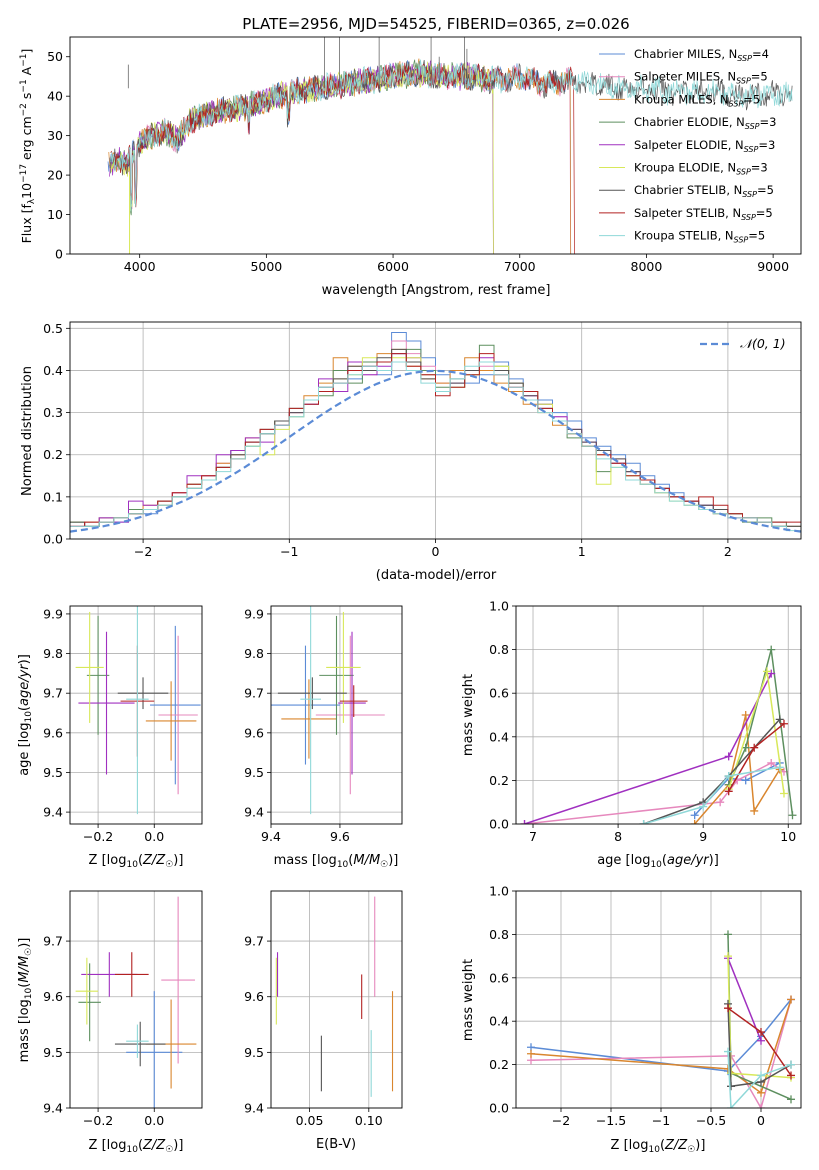  What do you see at coordinates (254, 653) in the screenshot?
I see `y-tick-label: 9.8` at bounding box center [254, 653].